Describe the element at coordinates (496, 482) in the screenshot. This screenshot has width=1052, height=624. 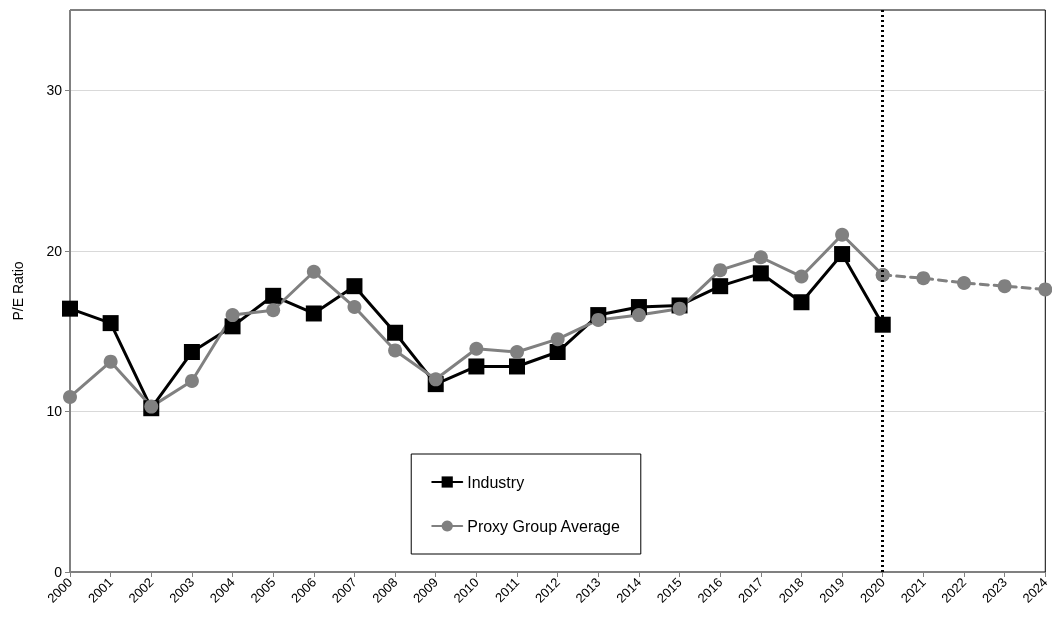
I see `legend-label: Industry` at that location.